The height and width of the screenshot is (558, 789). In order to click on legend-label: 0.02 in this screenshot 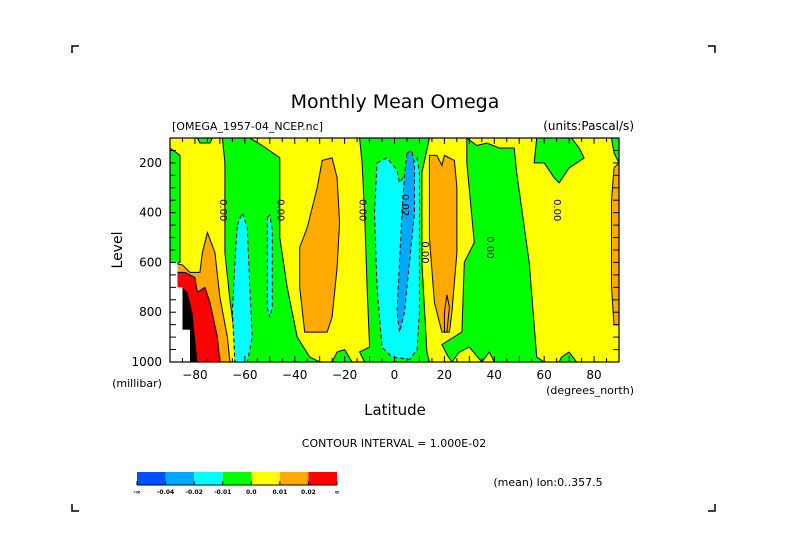, I will do `click(308, 492)`.